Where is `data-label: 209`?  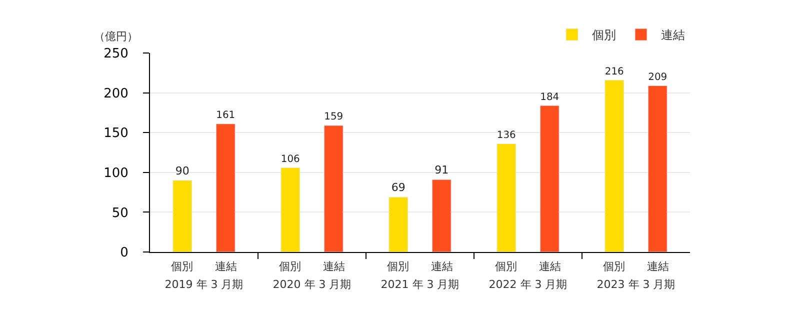 data-label: 209 is located at coordinates (658, 77).